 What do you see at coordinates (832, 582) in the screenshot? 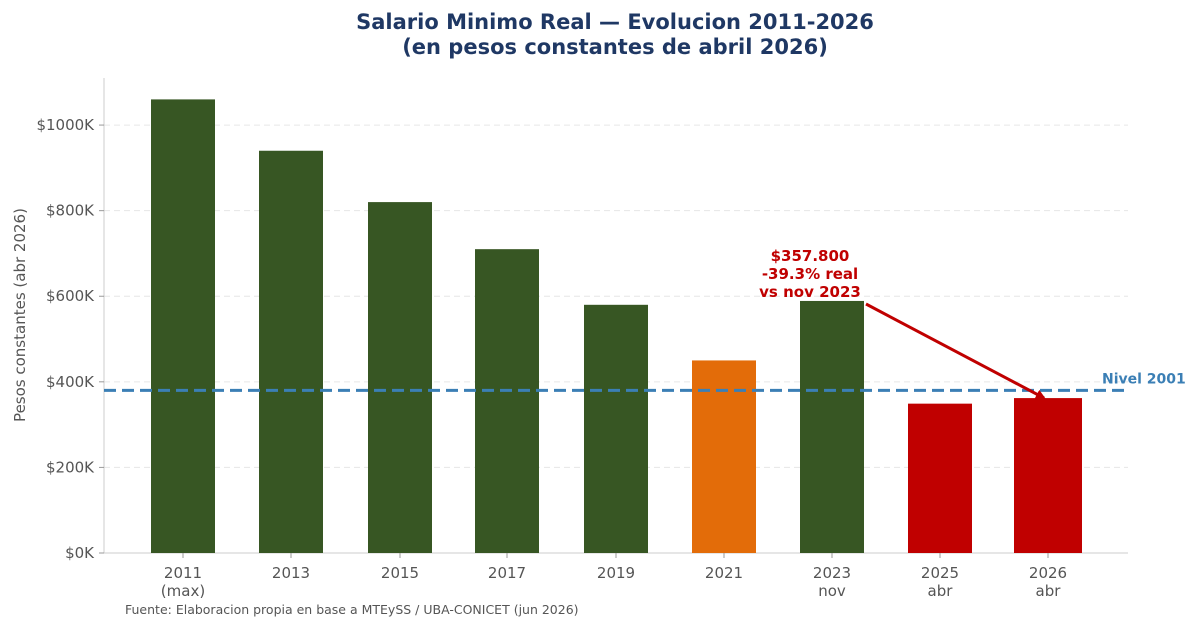
I see `x-tick-label: 2023 nov` at bounding box center [832, 582].